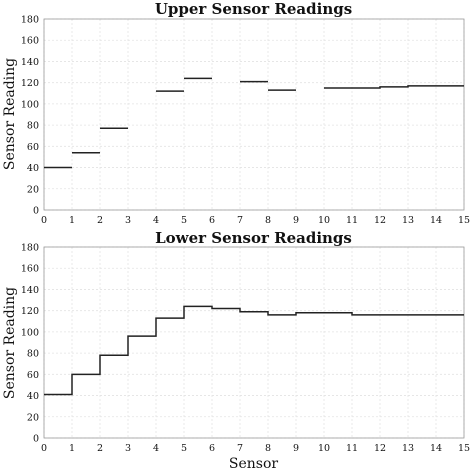 This screenshot has height=473, width=473. What do you see at coordinates (212, 220) in the screenshot?
I see `upper-x-tick-label: 6` at bounding box center [212, 220].